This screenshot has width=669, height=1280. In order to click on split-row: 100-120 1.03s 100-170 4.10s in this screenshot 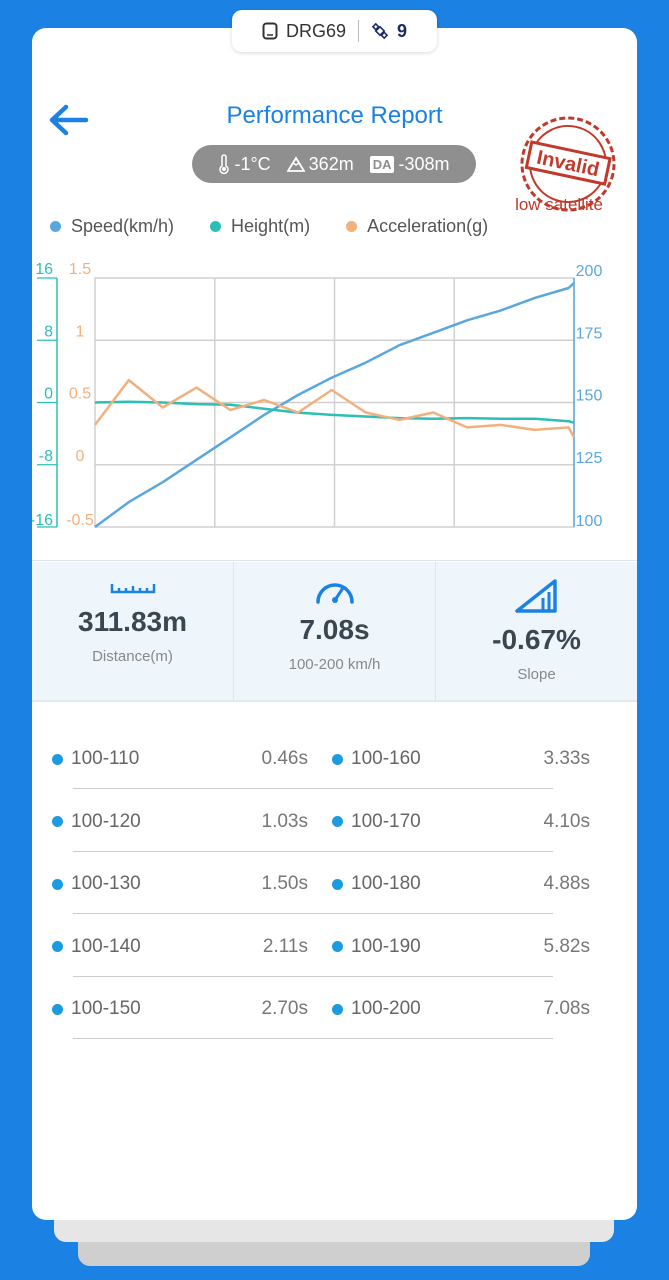, I will do `click(334, 834)`.